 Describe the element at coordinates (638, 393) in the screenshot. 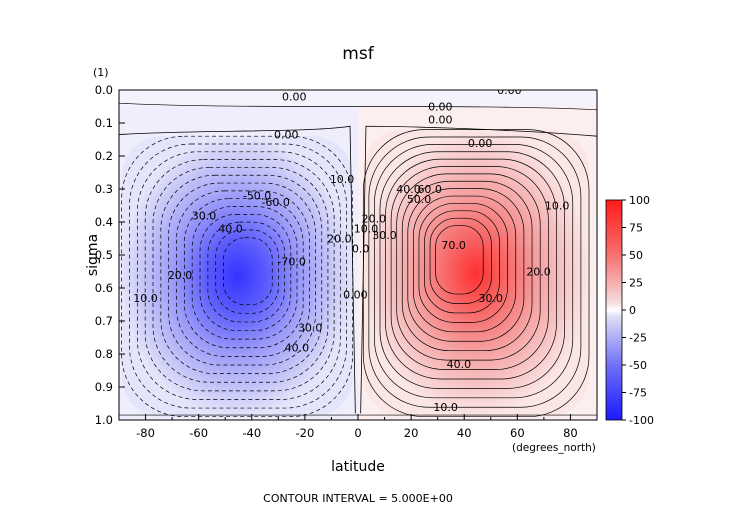

I see `colorbar-tick-label: -75` at that location.